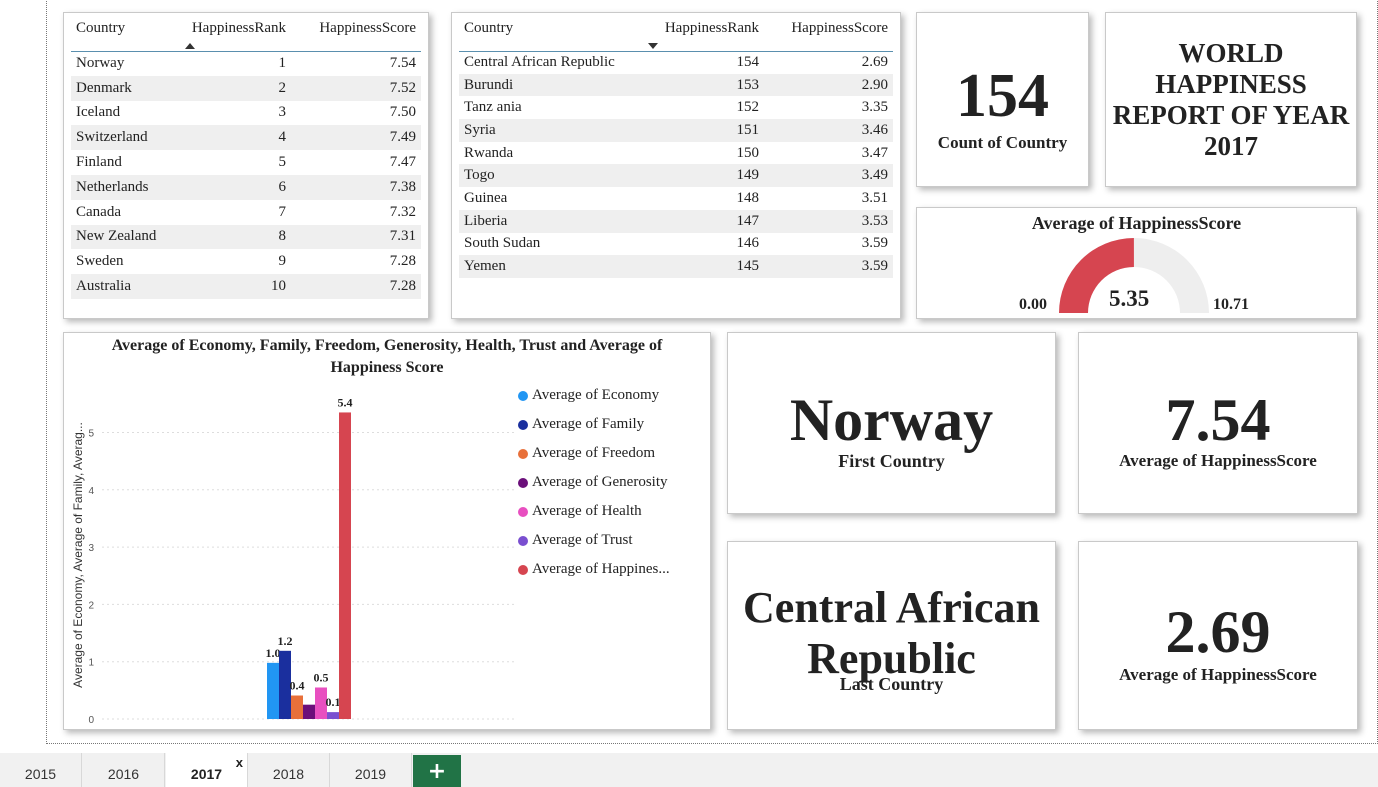  What do you see at coordinates (41, 770) in the screenshot?
I see `tab-2015: 2015` at bounding box center [41, 770].